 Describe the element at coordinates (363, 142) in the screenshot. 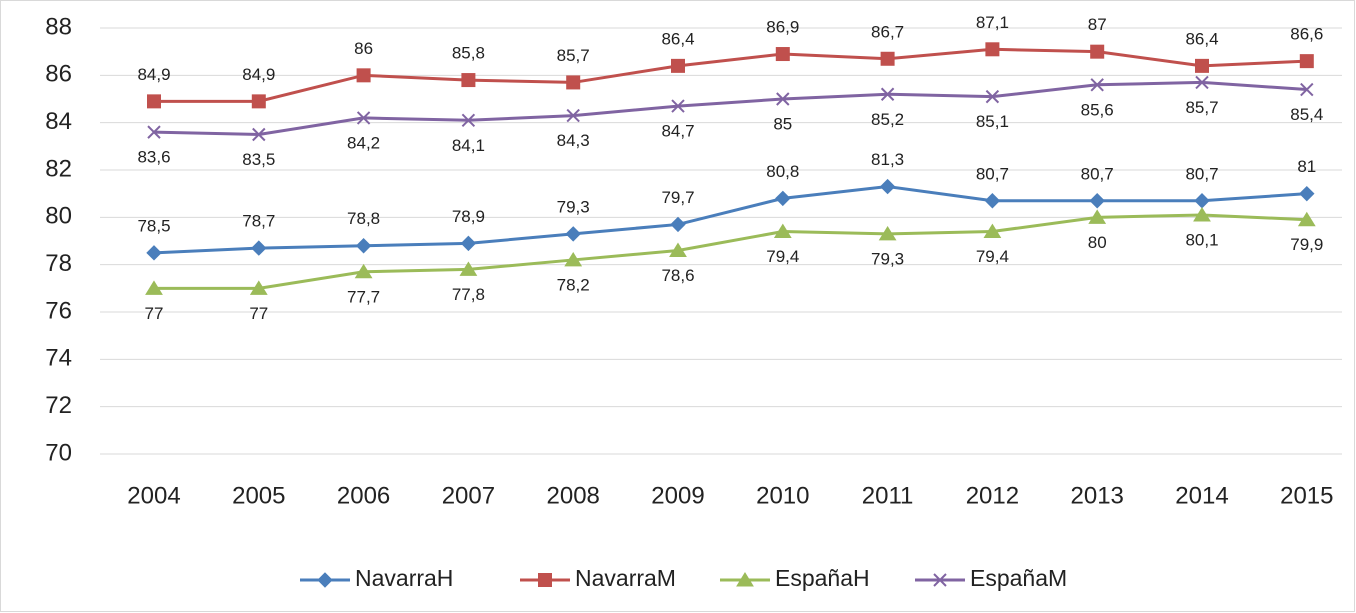

I see `data-label: 84,2` at that location.